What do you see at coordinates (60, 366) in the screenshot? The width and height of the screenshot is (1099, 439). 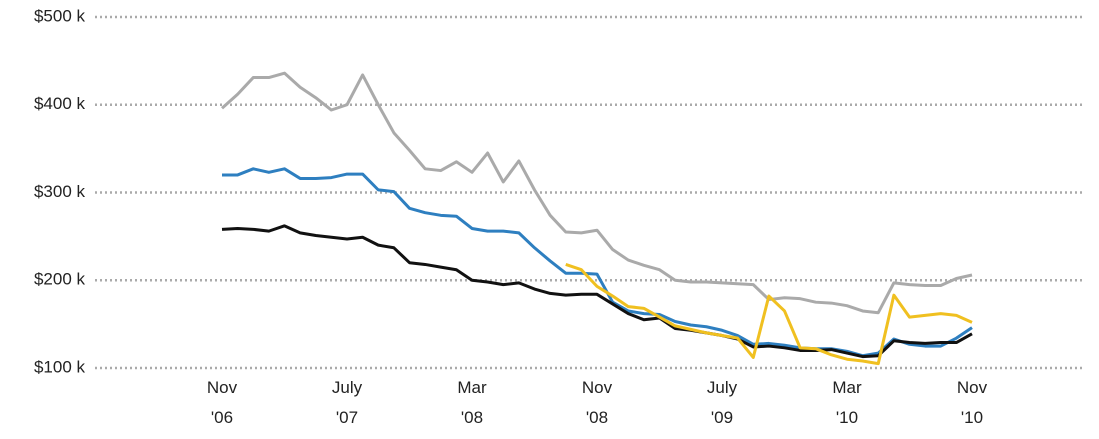 I see `y-tick-label: $100 k` at bounding box center [60, 366].